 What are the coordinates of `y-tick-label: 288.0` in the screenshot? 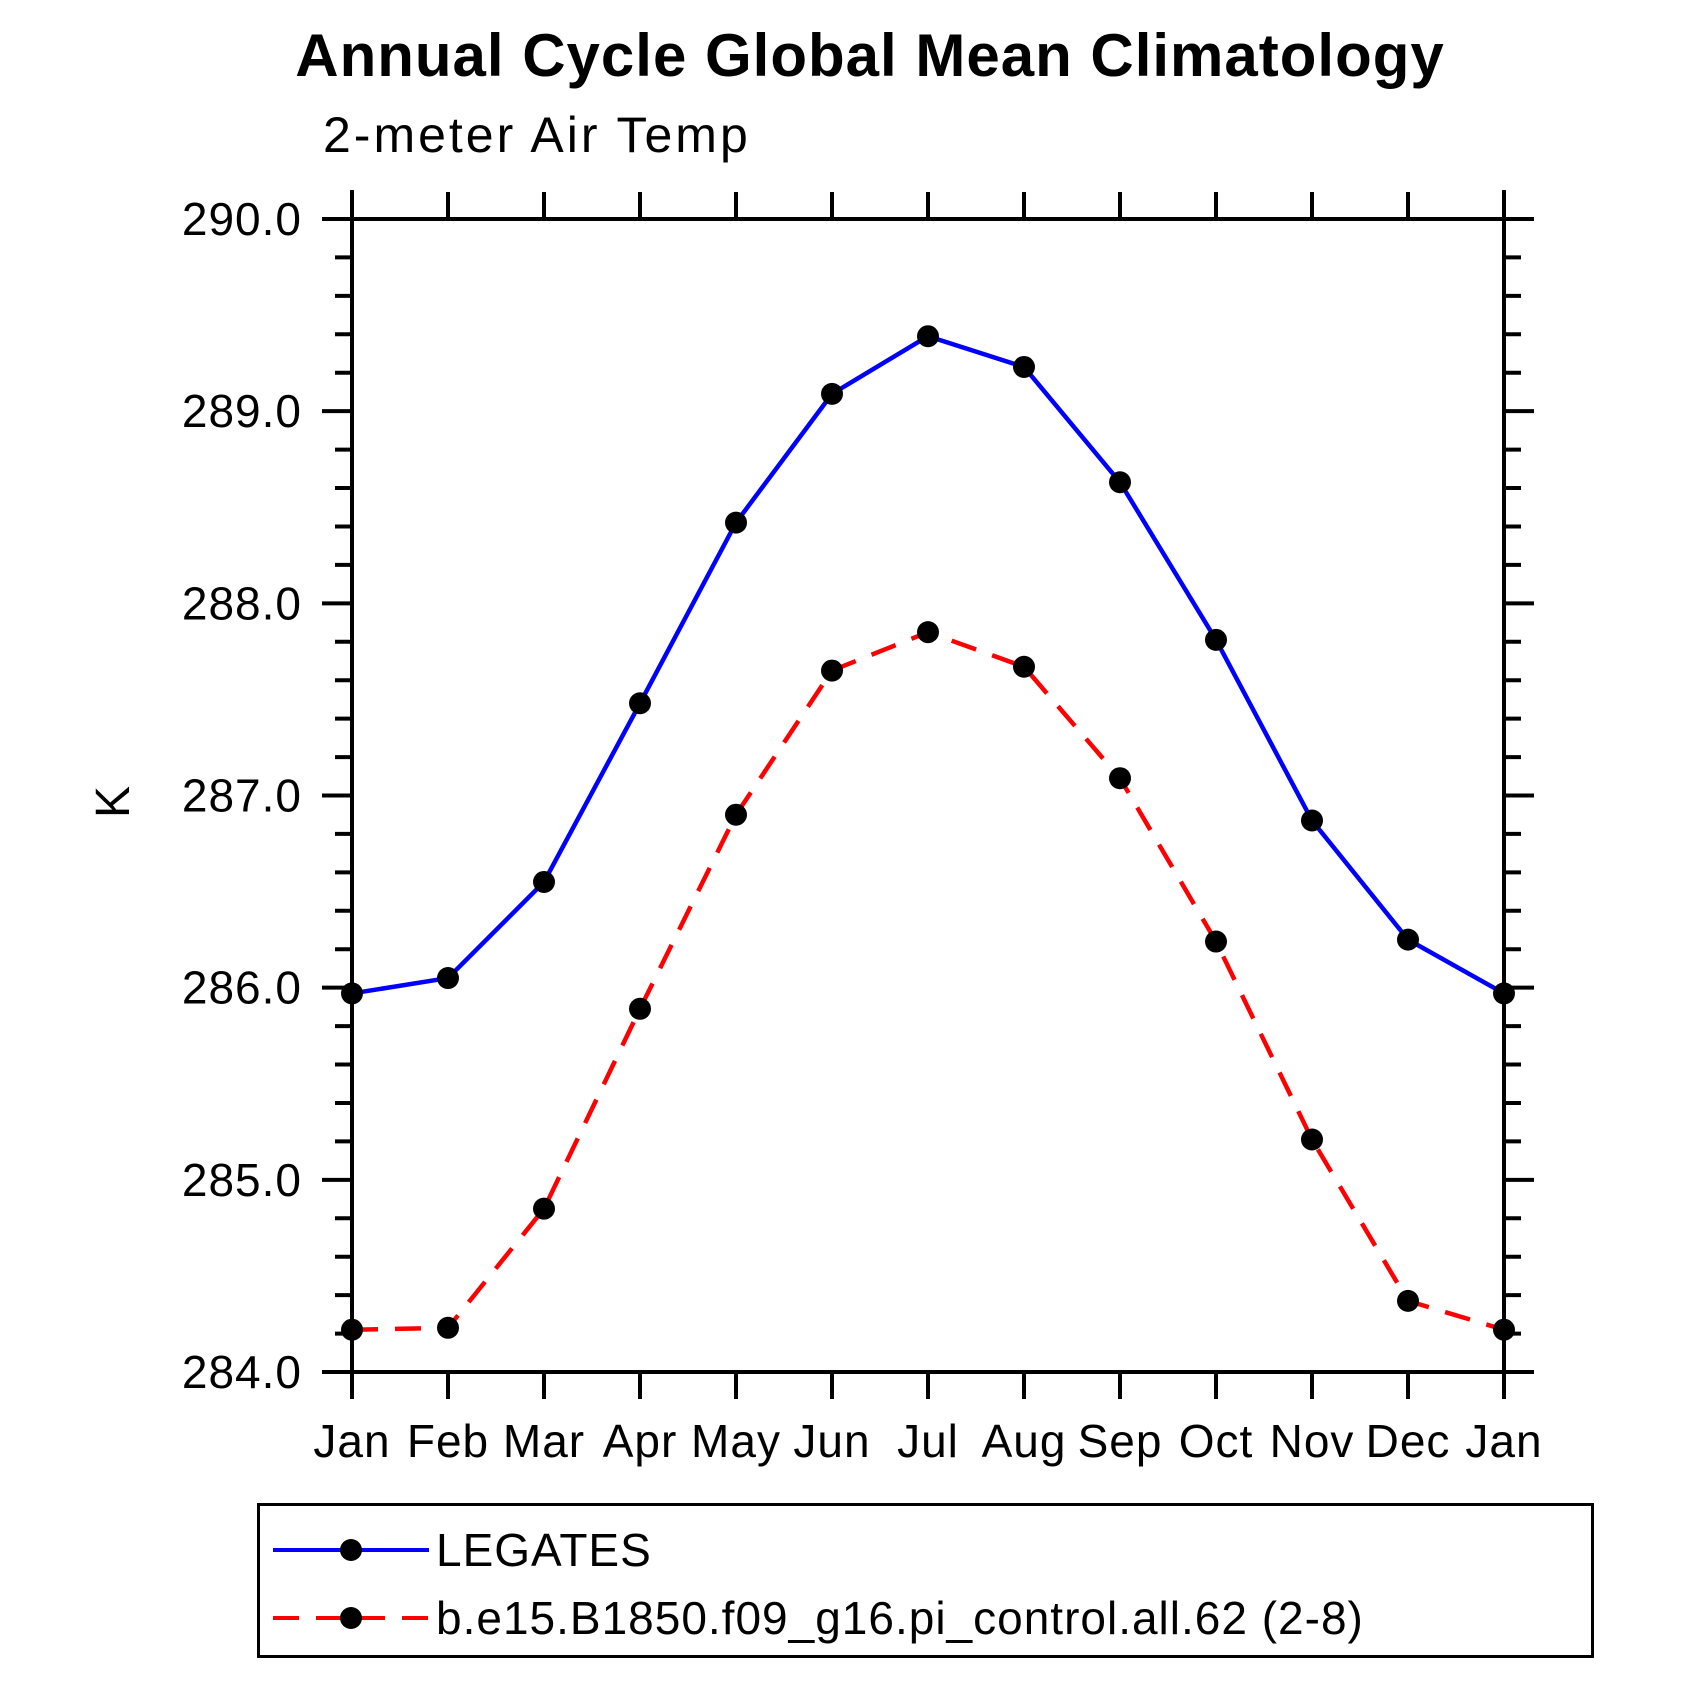 It's located at (242, 603).